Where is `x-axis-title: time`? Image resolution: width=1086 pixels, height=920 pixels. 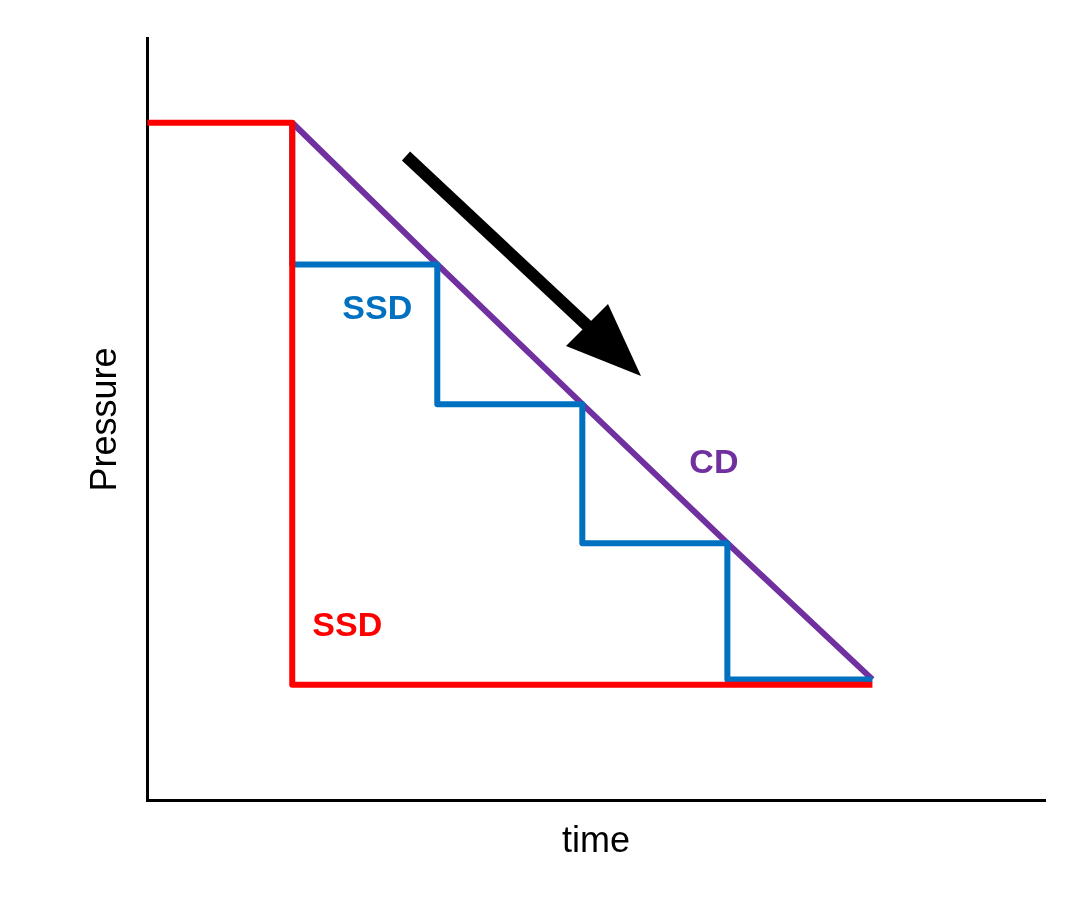
x-axis-title: time is located at coordinates (596, 840).